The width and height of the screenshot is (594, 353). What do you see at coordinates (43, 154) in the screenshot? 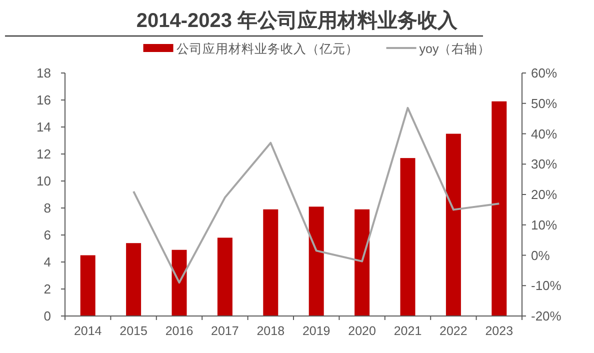
I see `y-tick-label: 12` at bounding box center [43, 154].